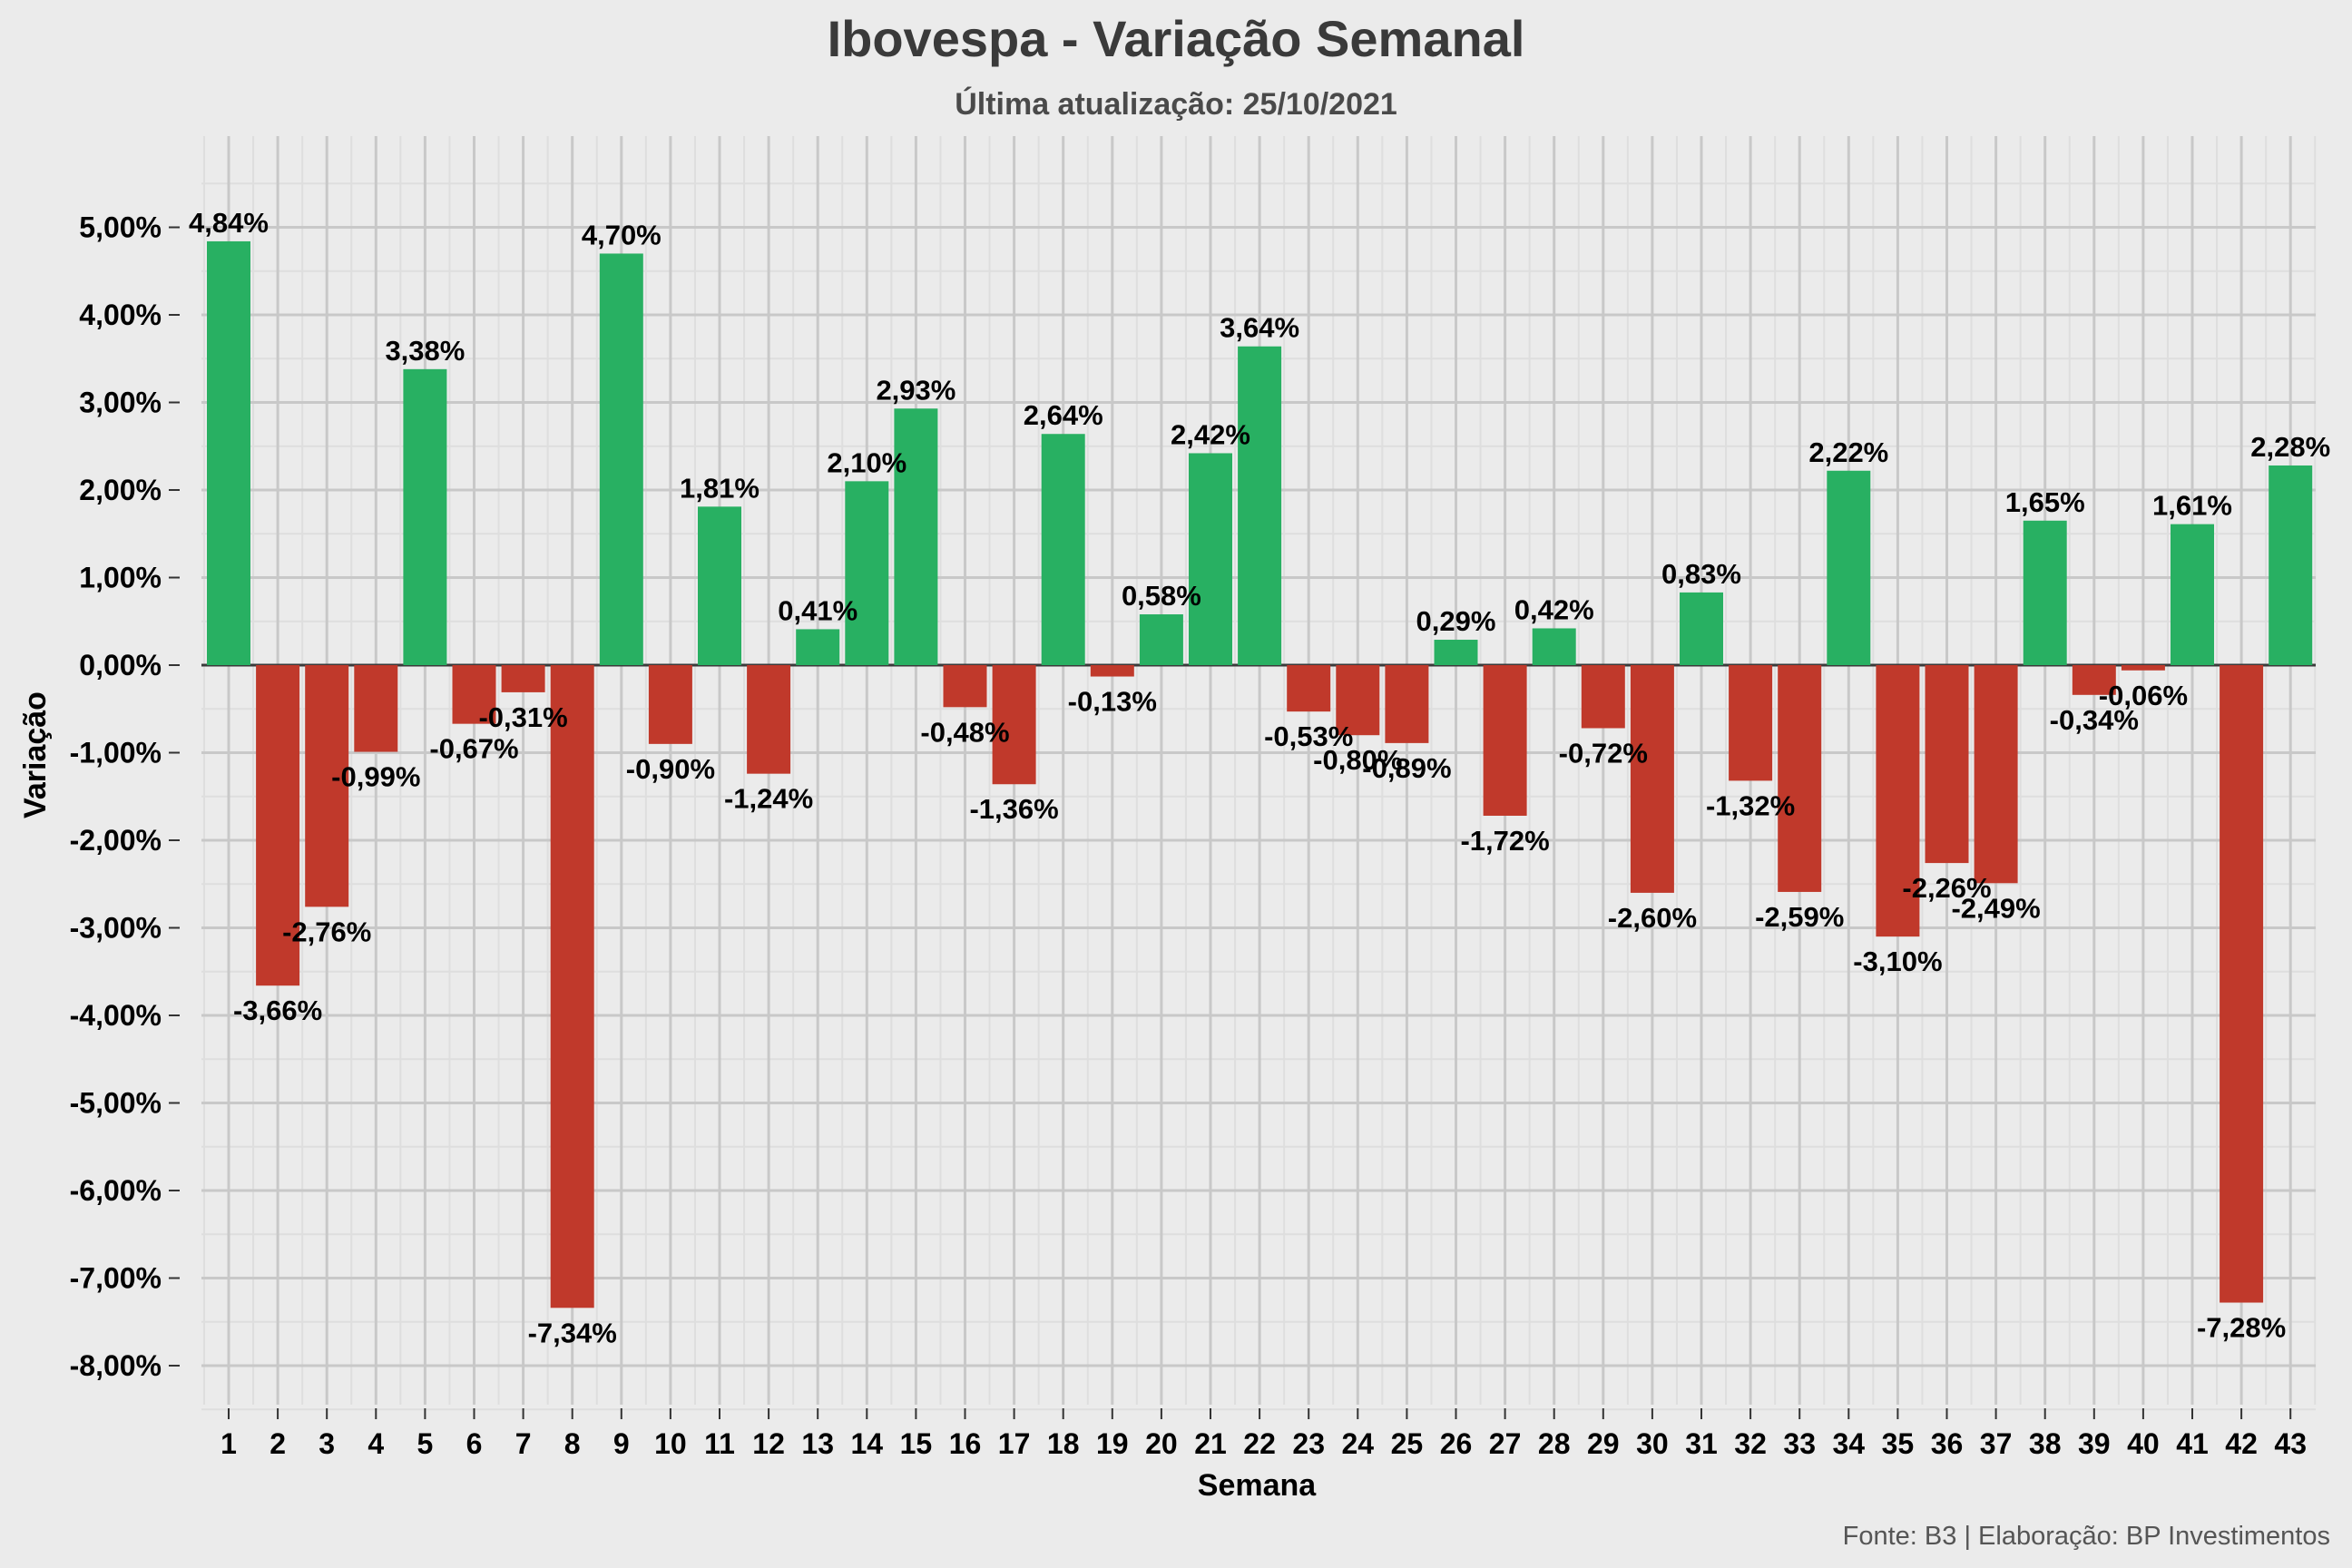  Describe the element at coordinates (120, 315) in the screenshot. I see `y-tick-label: 4,00%` at that location.